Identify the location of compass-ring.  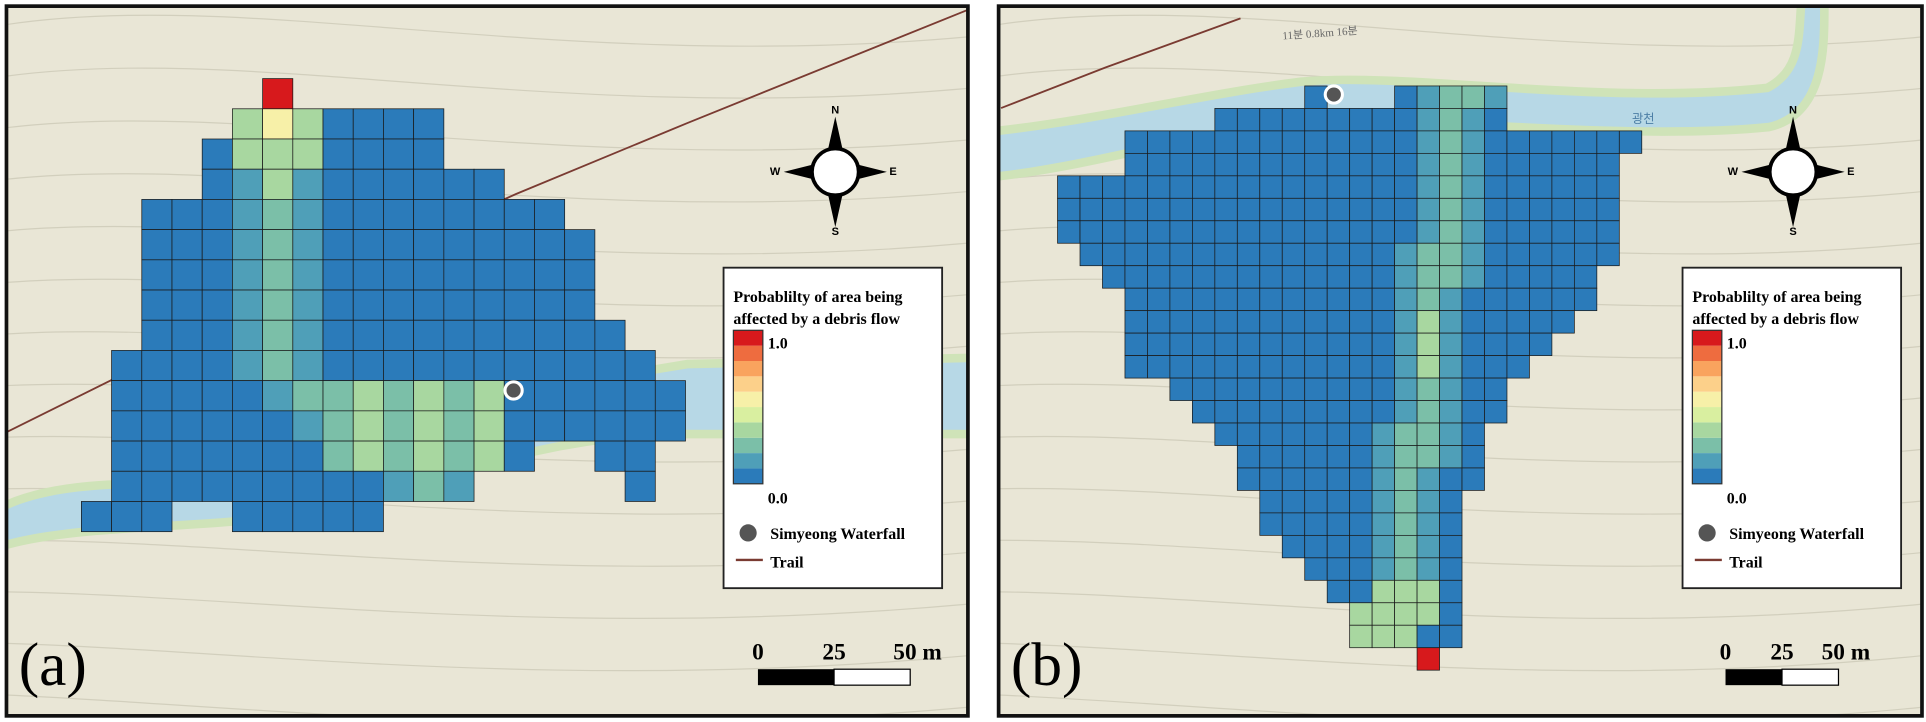
(1793, 172).